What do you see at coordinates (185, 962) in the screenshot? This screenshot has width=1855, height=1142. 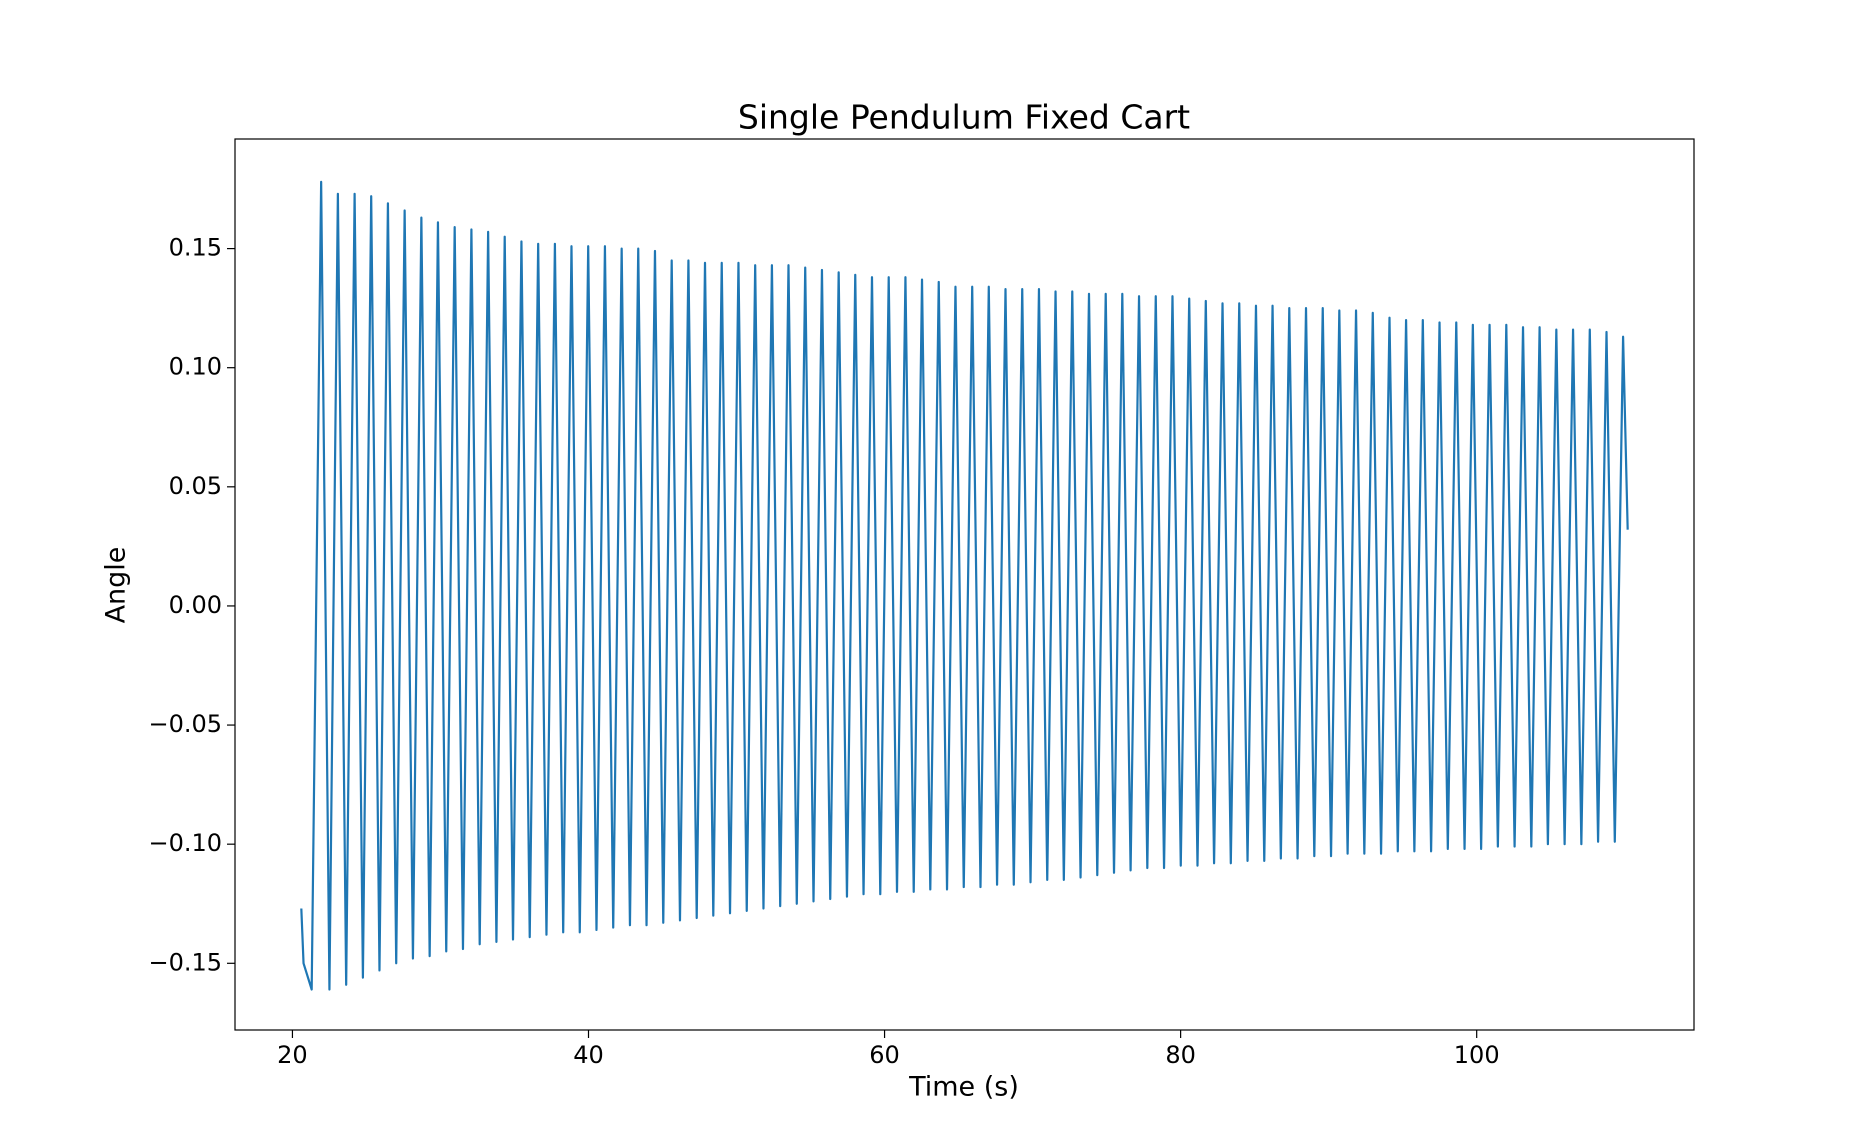 I see `y-tick-label: −0.15` at bounding box center [185, 962].